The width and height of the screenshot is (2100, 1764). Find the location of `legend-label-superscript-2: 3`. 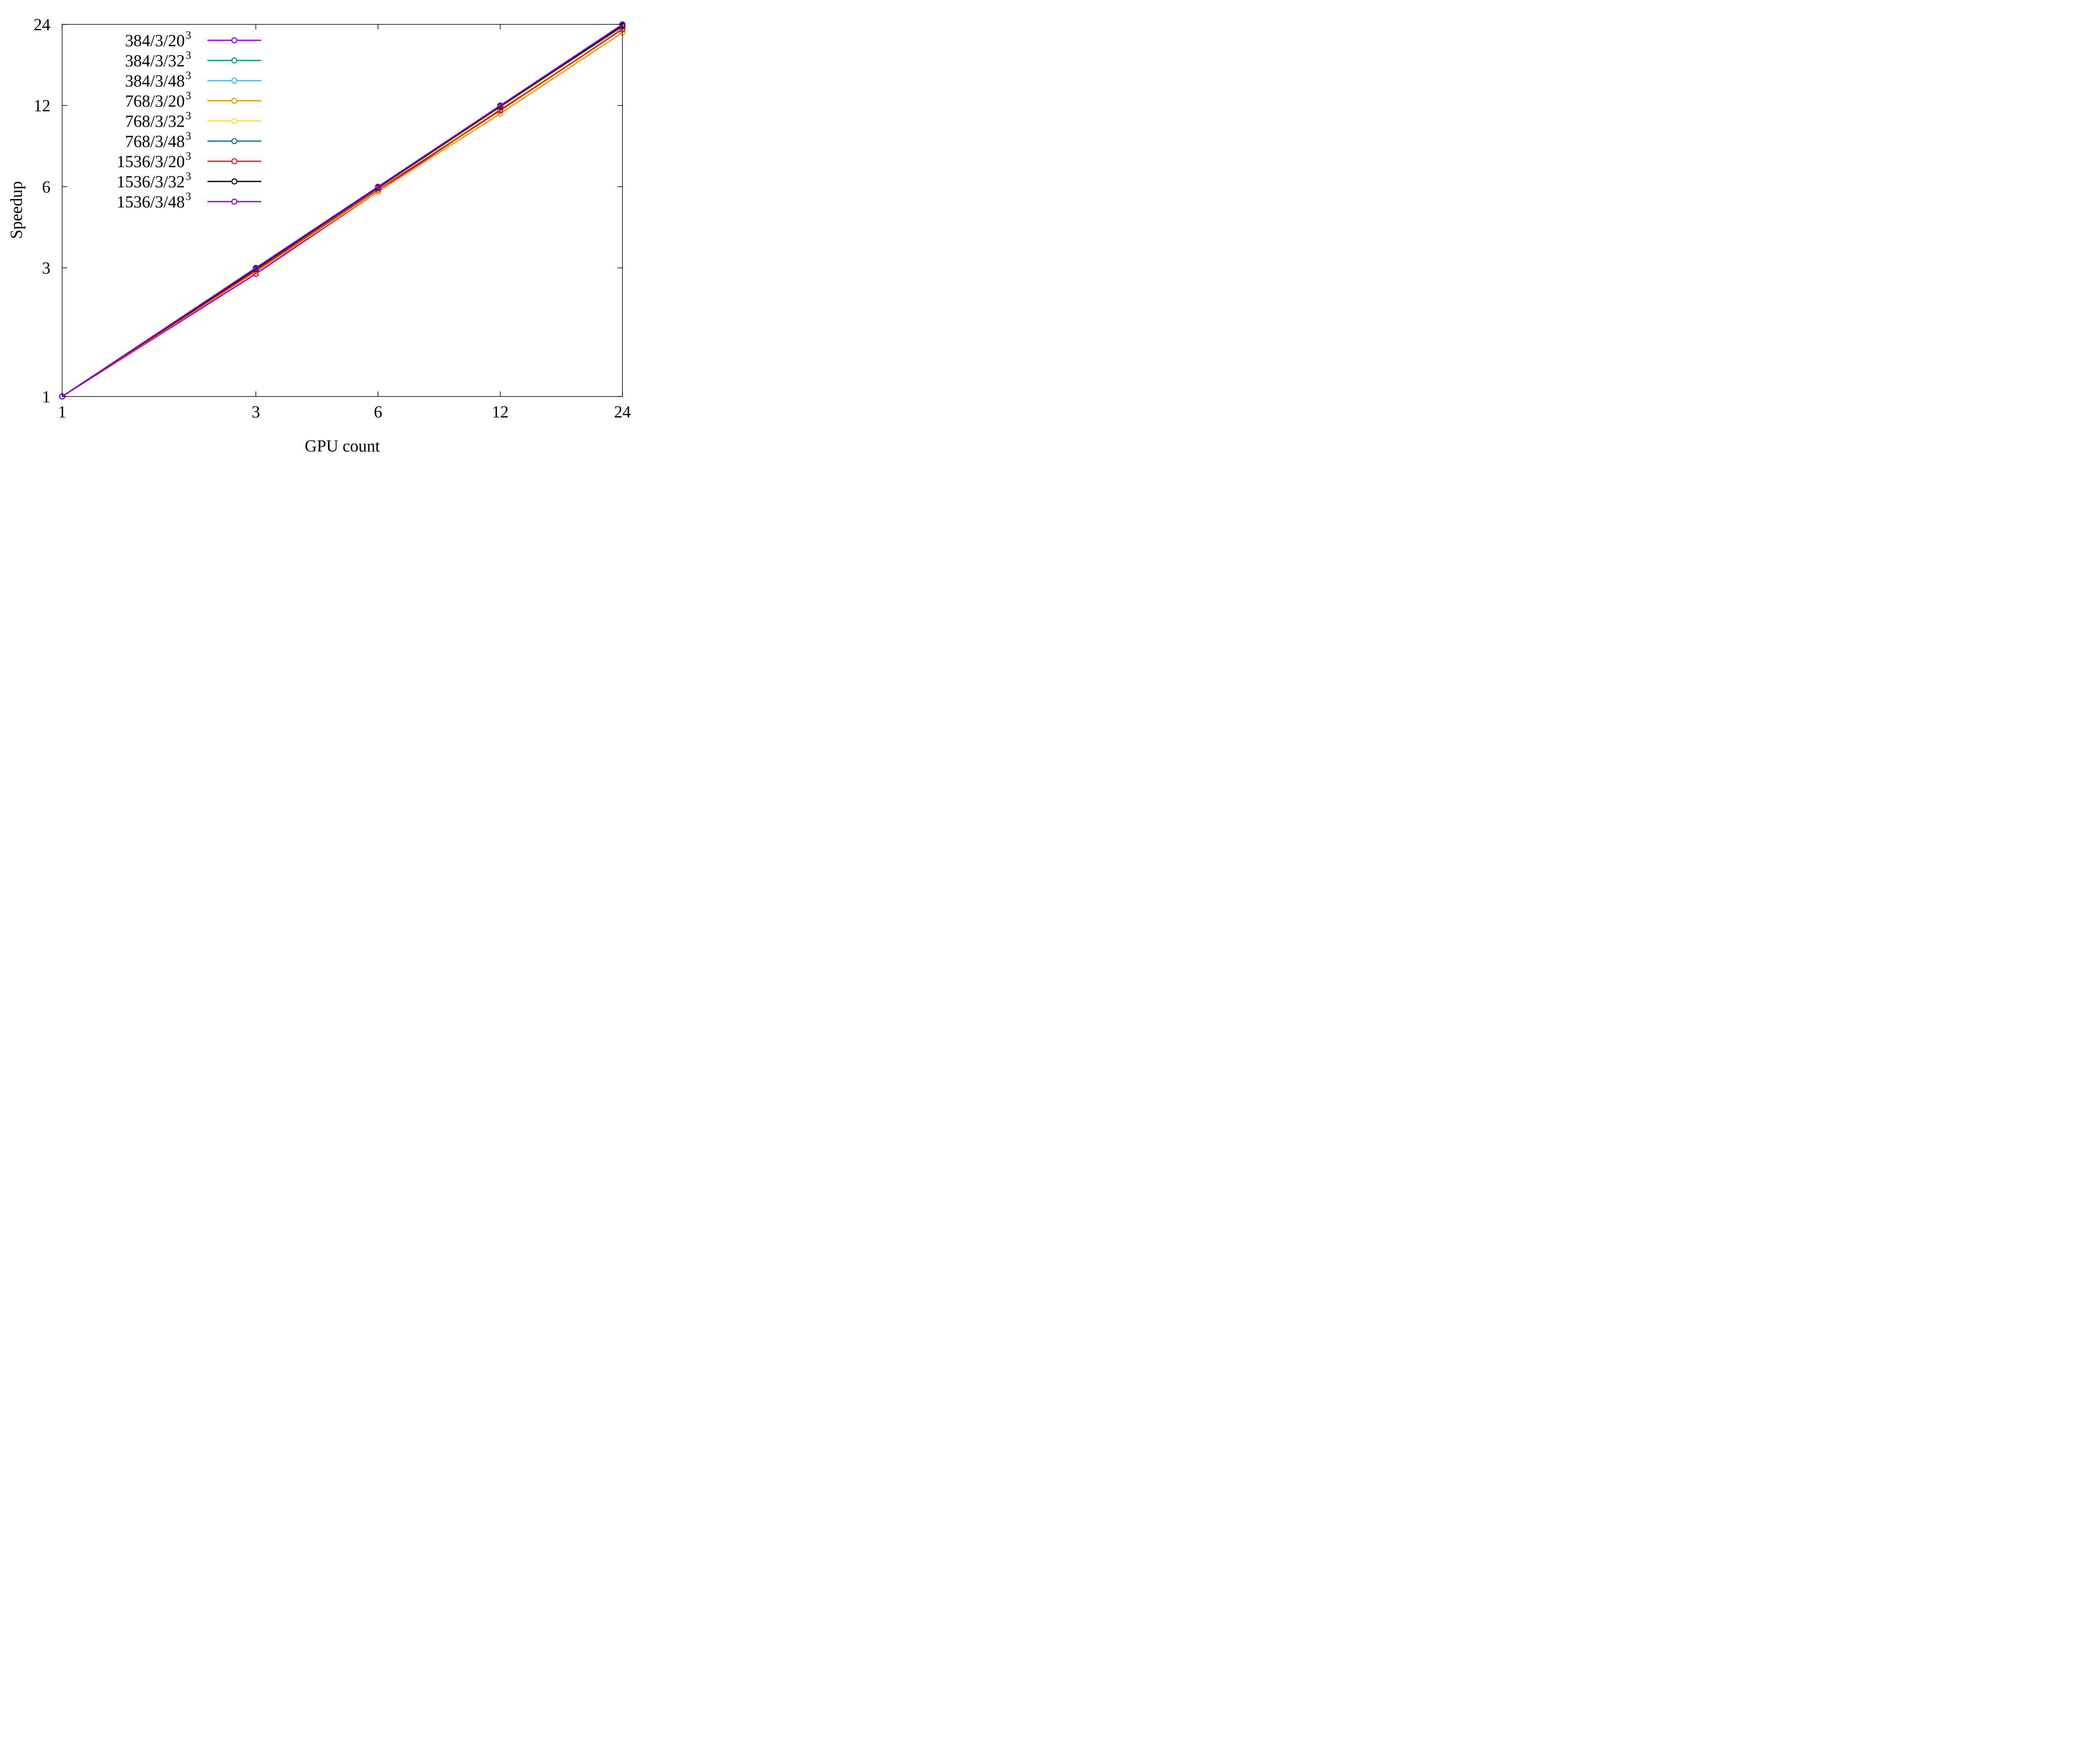

legend-label-superscript-2: 3 is located at coordinates (188, 55).